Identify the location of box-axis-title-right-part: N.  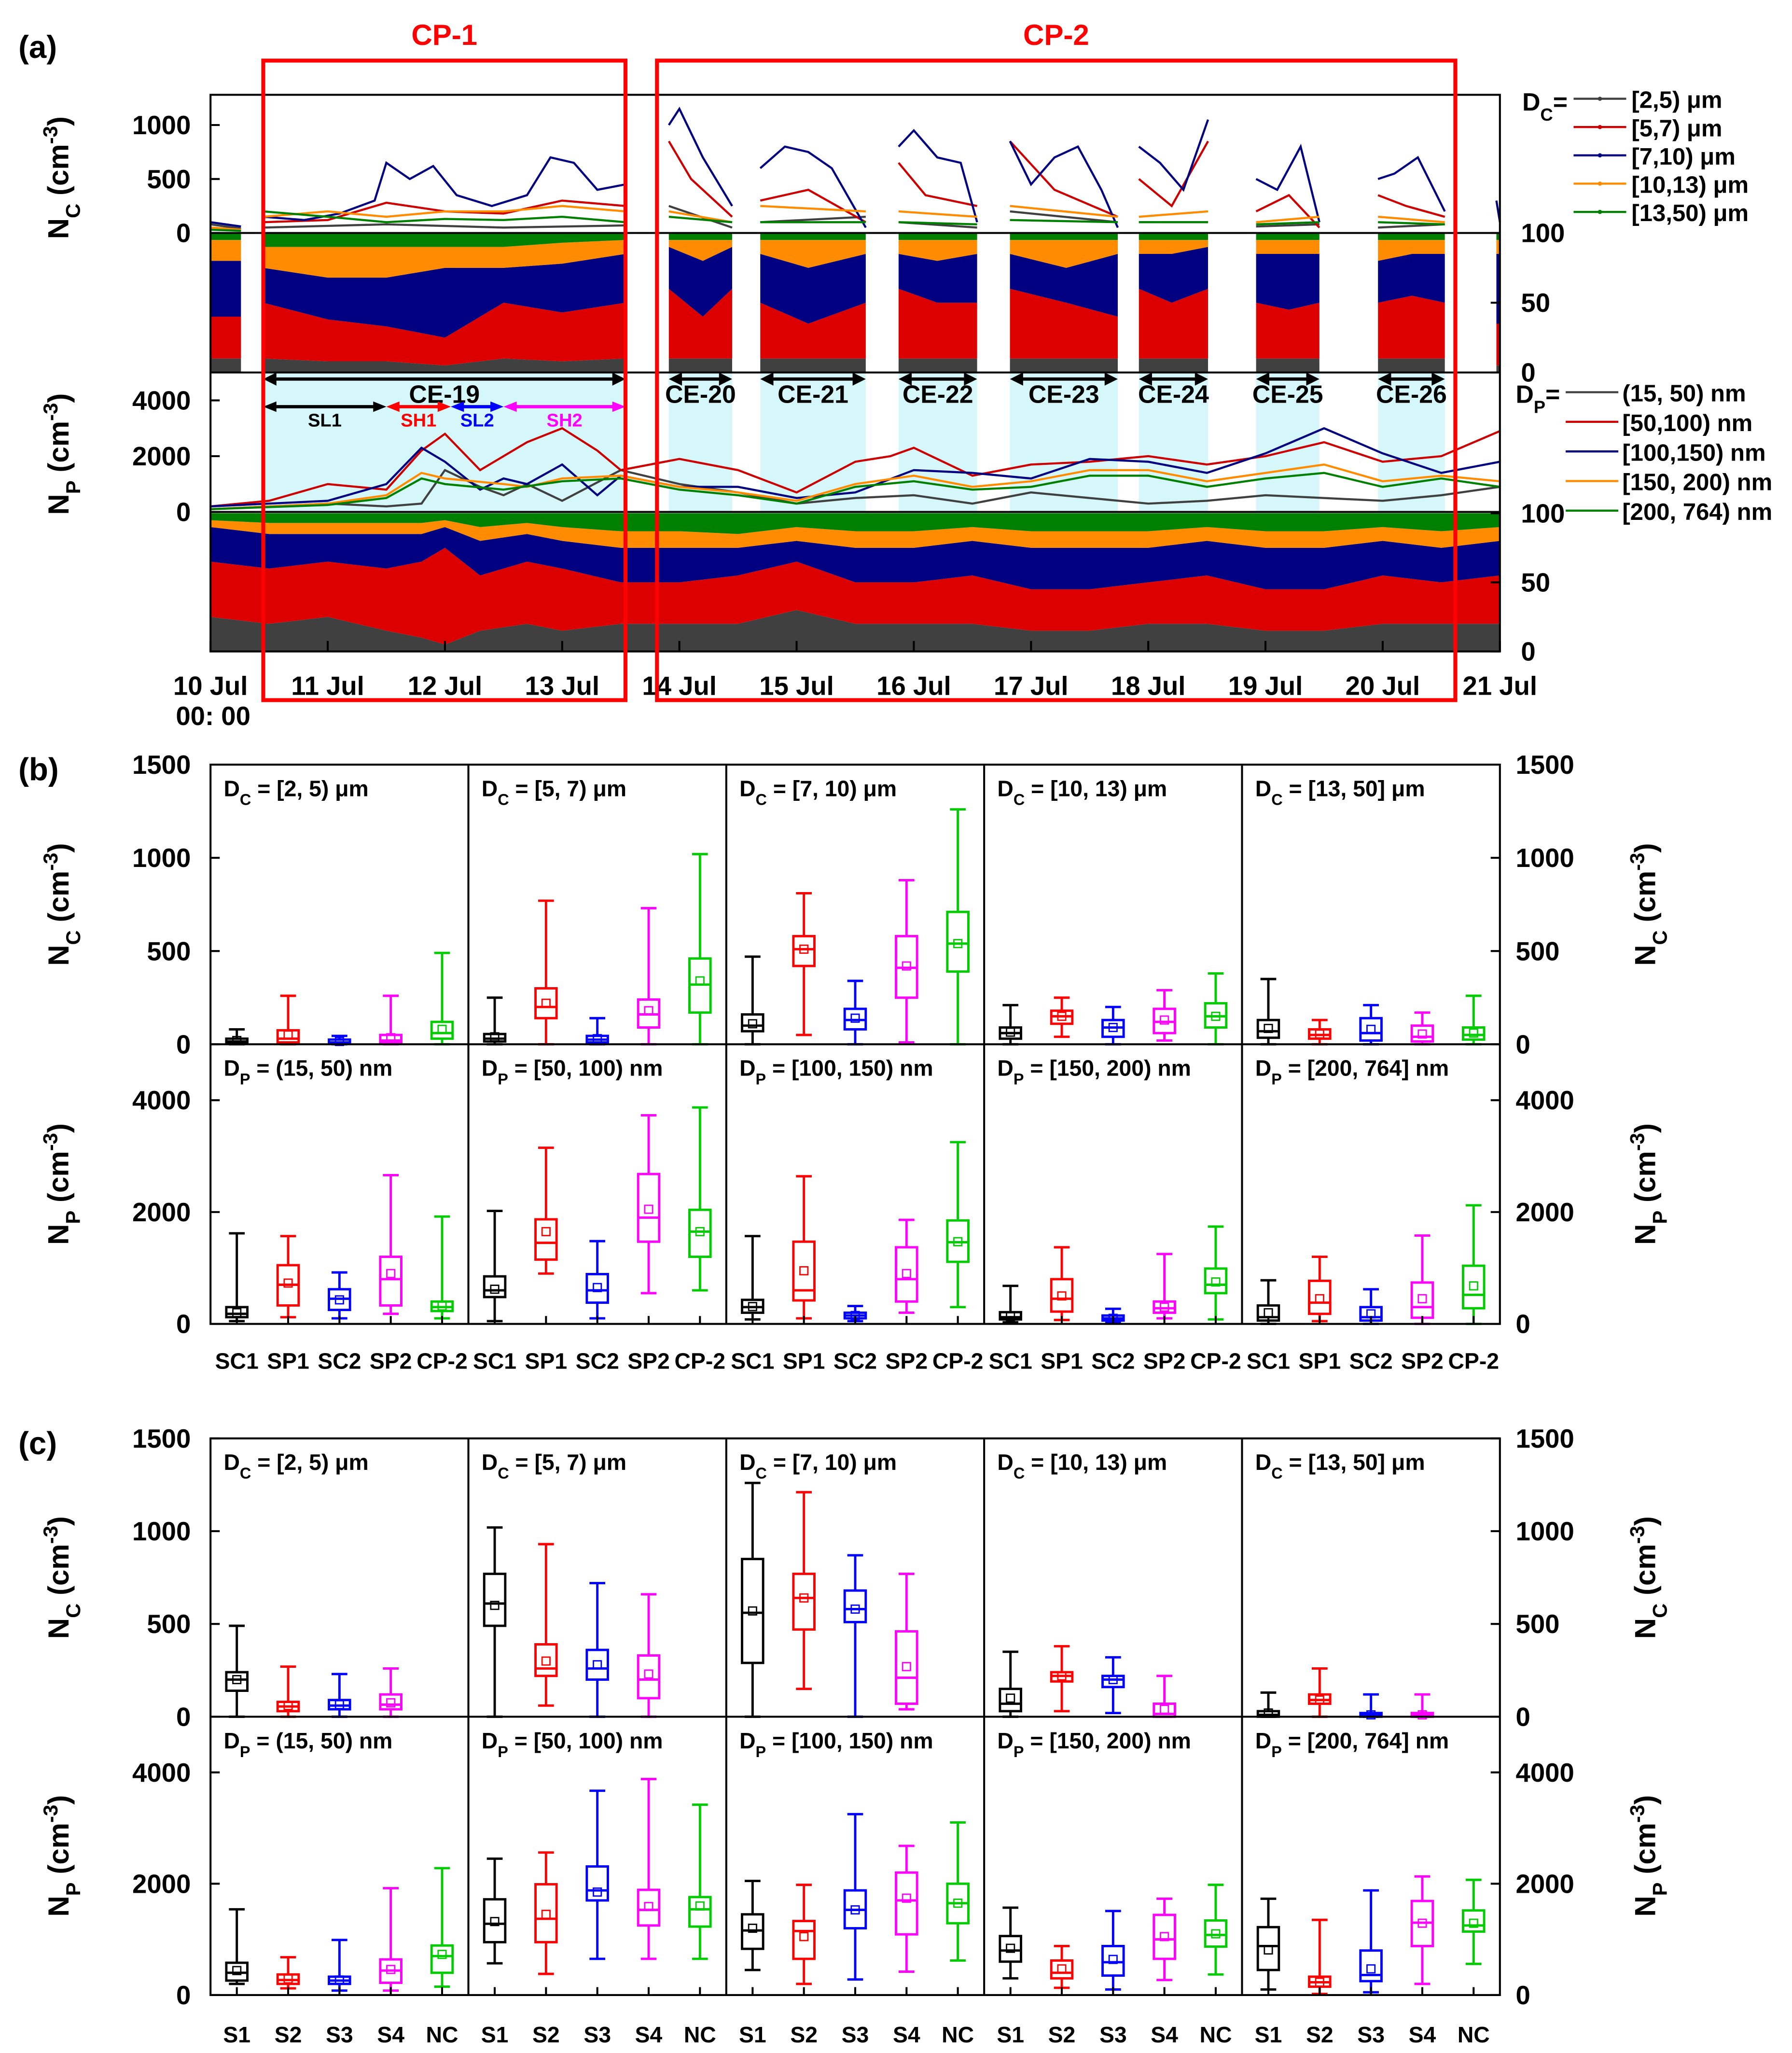
(1645, 1234).